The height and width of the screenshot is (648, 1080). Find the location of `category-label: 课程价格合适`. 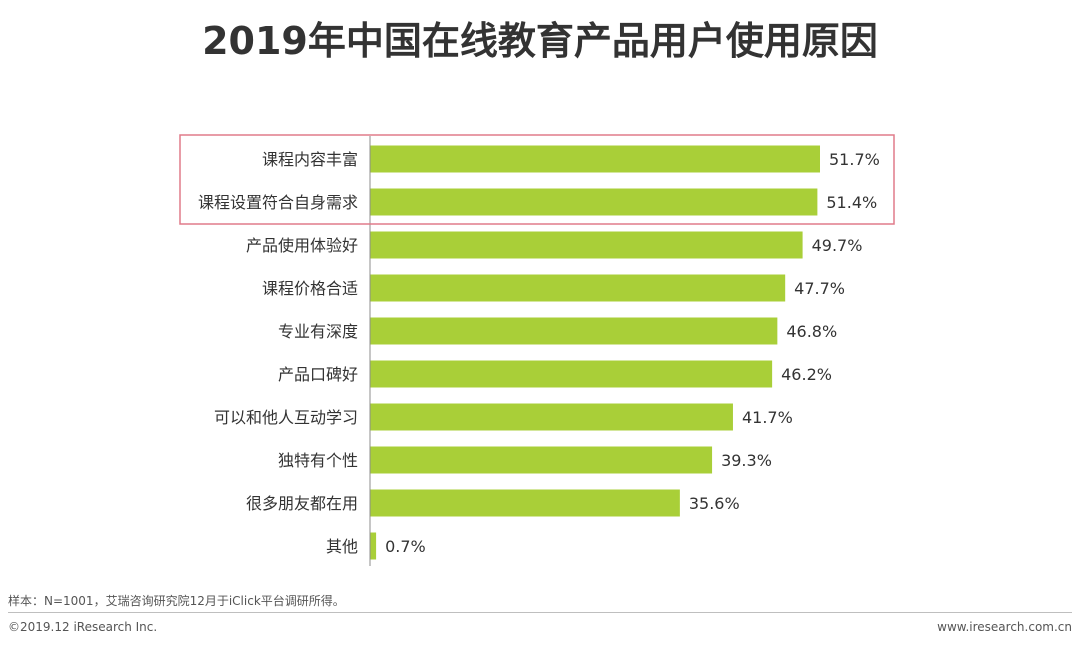

category-label: 课程价格合适 is located at coordinates (310, 288).